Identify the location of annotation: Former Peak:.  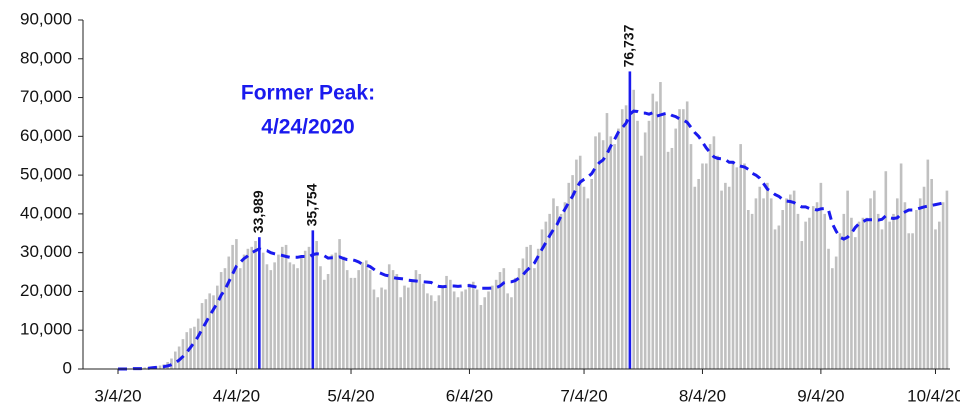
(308, 93).